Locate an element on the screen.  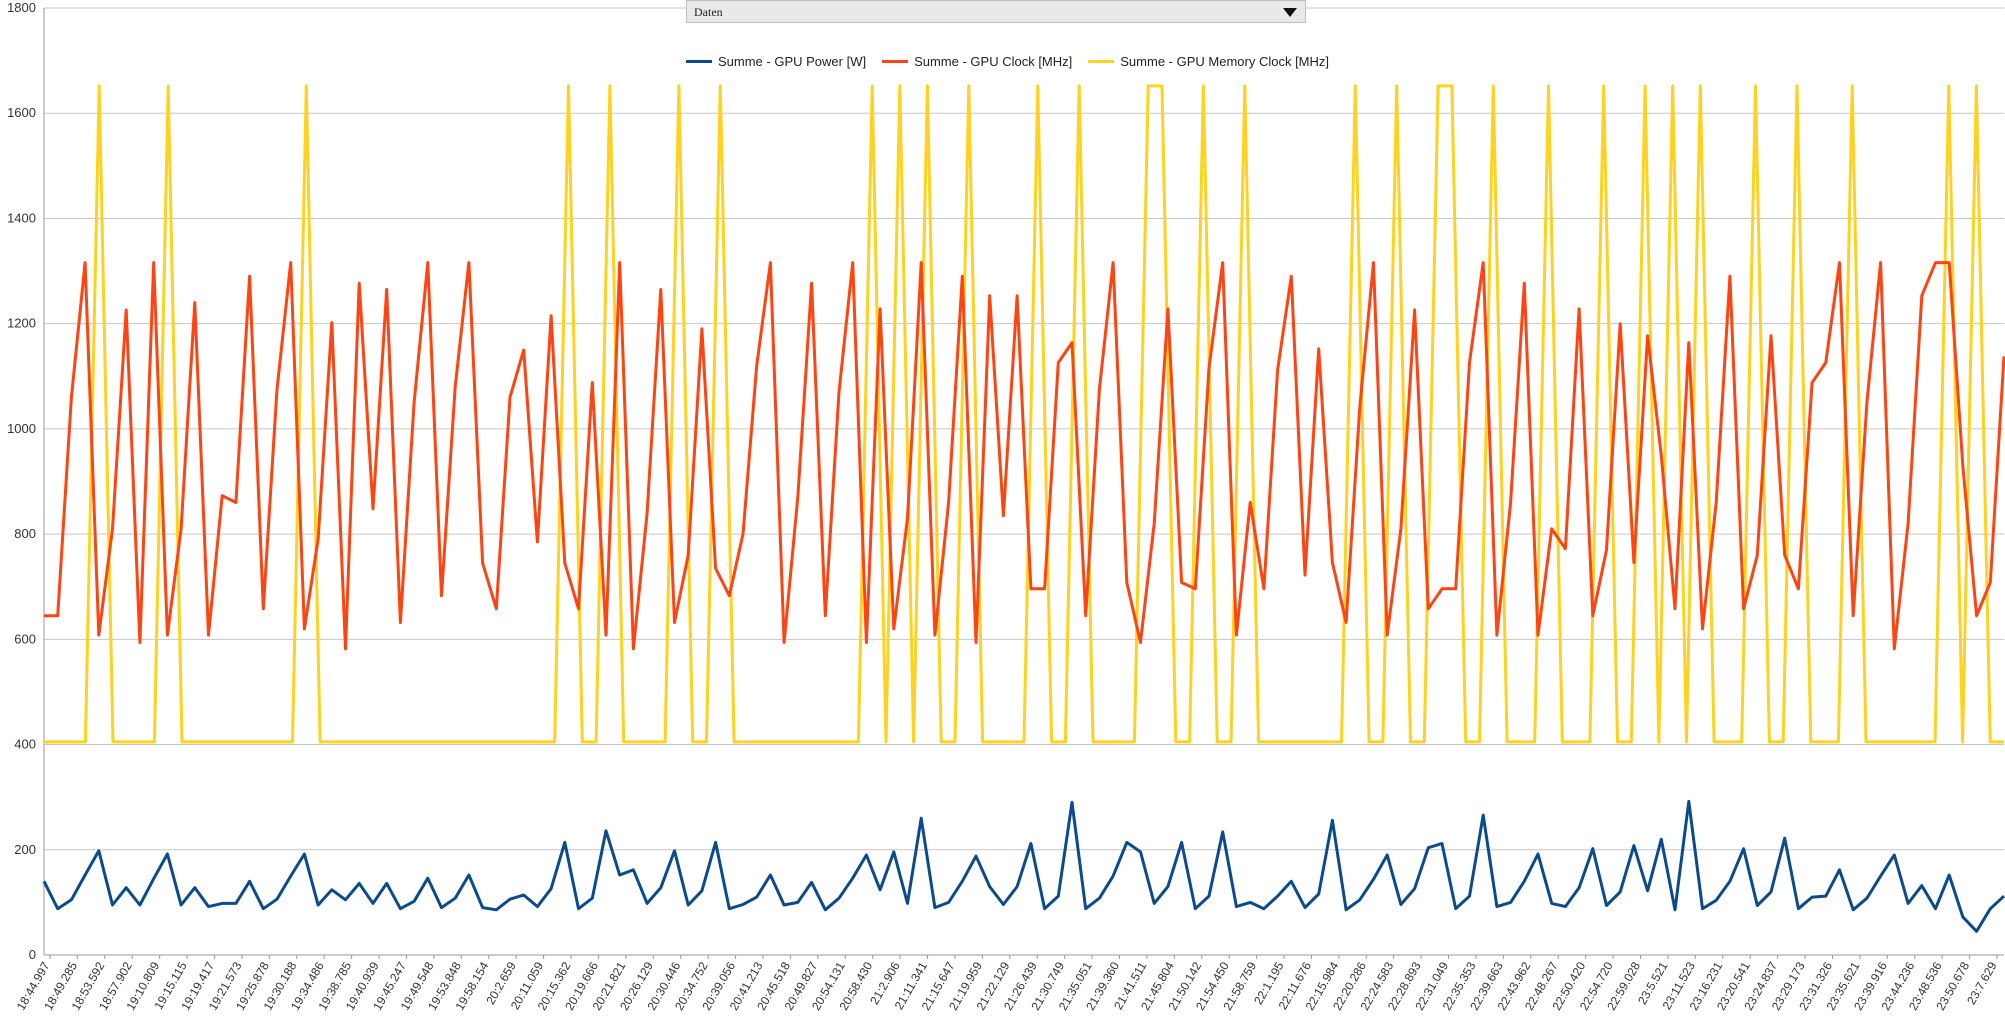
legend-swatch-power is located at coordinates (699, 61).